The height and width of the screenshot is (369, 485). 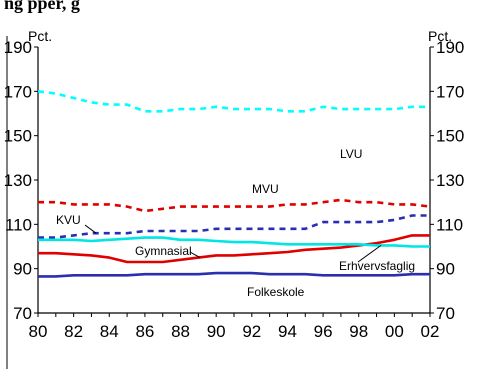 What do you see at coordinates (109, 331) in the screenshot?
I see `x-tick-label: 84` at bounding box center [109, 331].